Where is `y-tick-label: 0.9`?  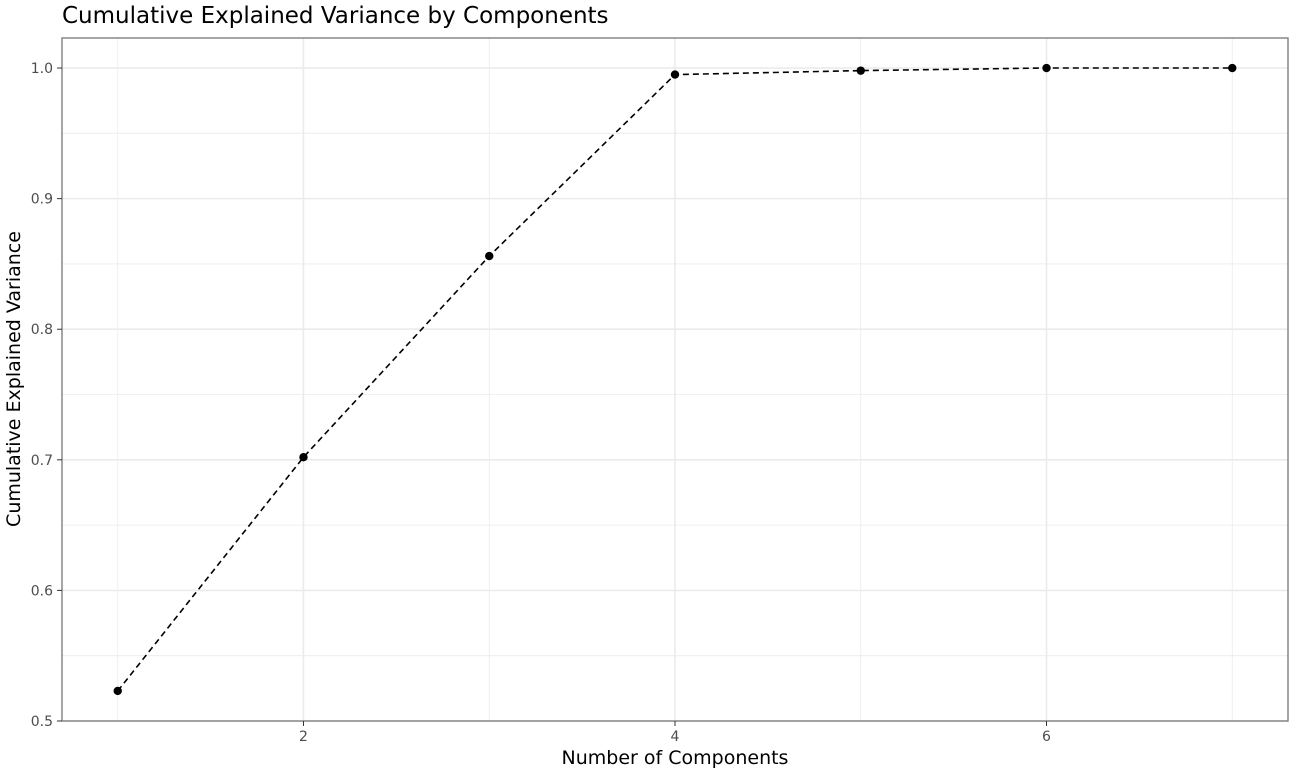 y-tick-label: 0.9 is located at coordinates (42, 200).